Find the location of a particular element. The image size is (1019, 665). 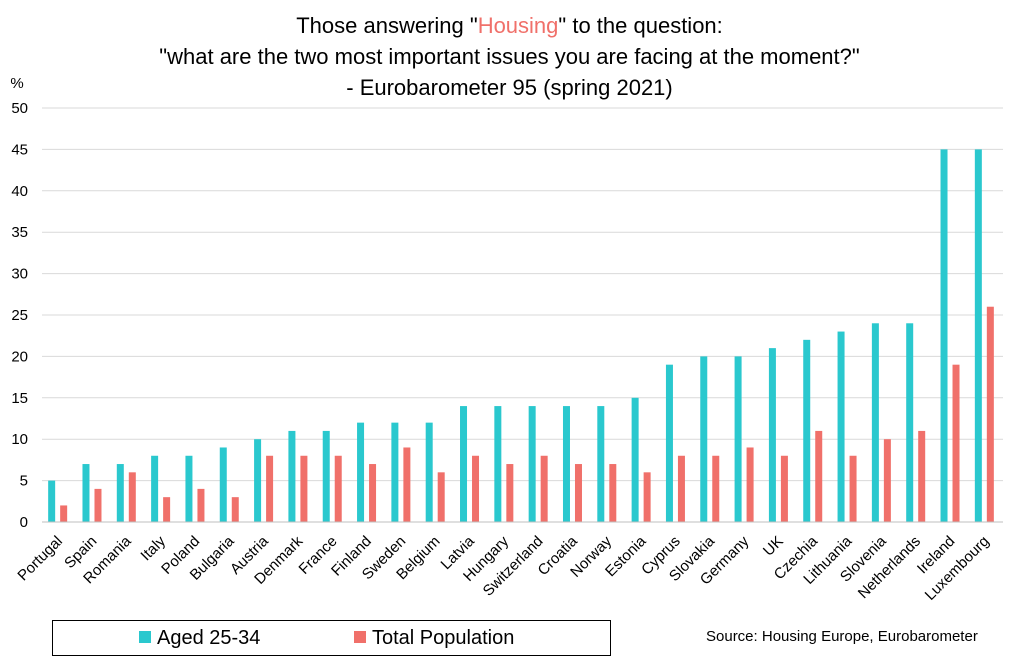

y-axis-label: % is located at coordinates (16, 83).